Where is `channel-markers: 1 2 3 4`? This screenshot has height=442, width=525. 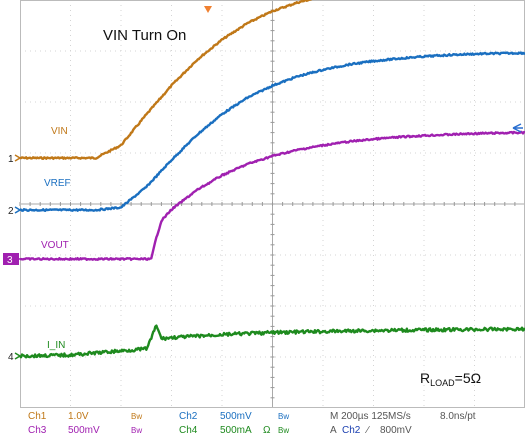
channel-markers: 1 2 3 4 is located at coordinates (14, 258).